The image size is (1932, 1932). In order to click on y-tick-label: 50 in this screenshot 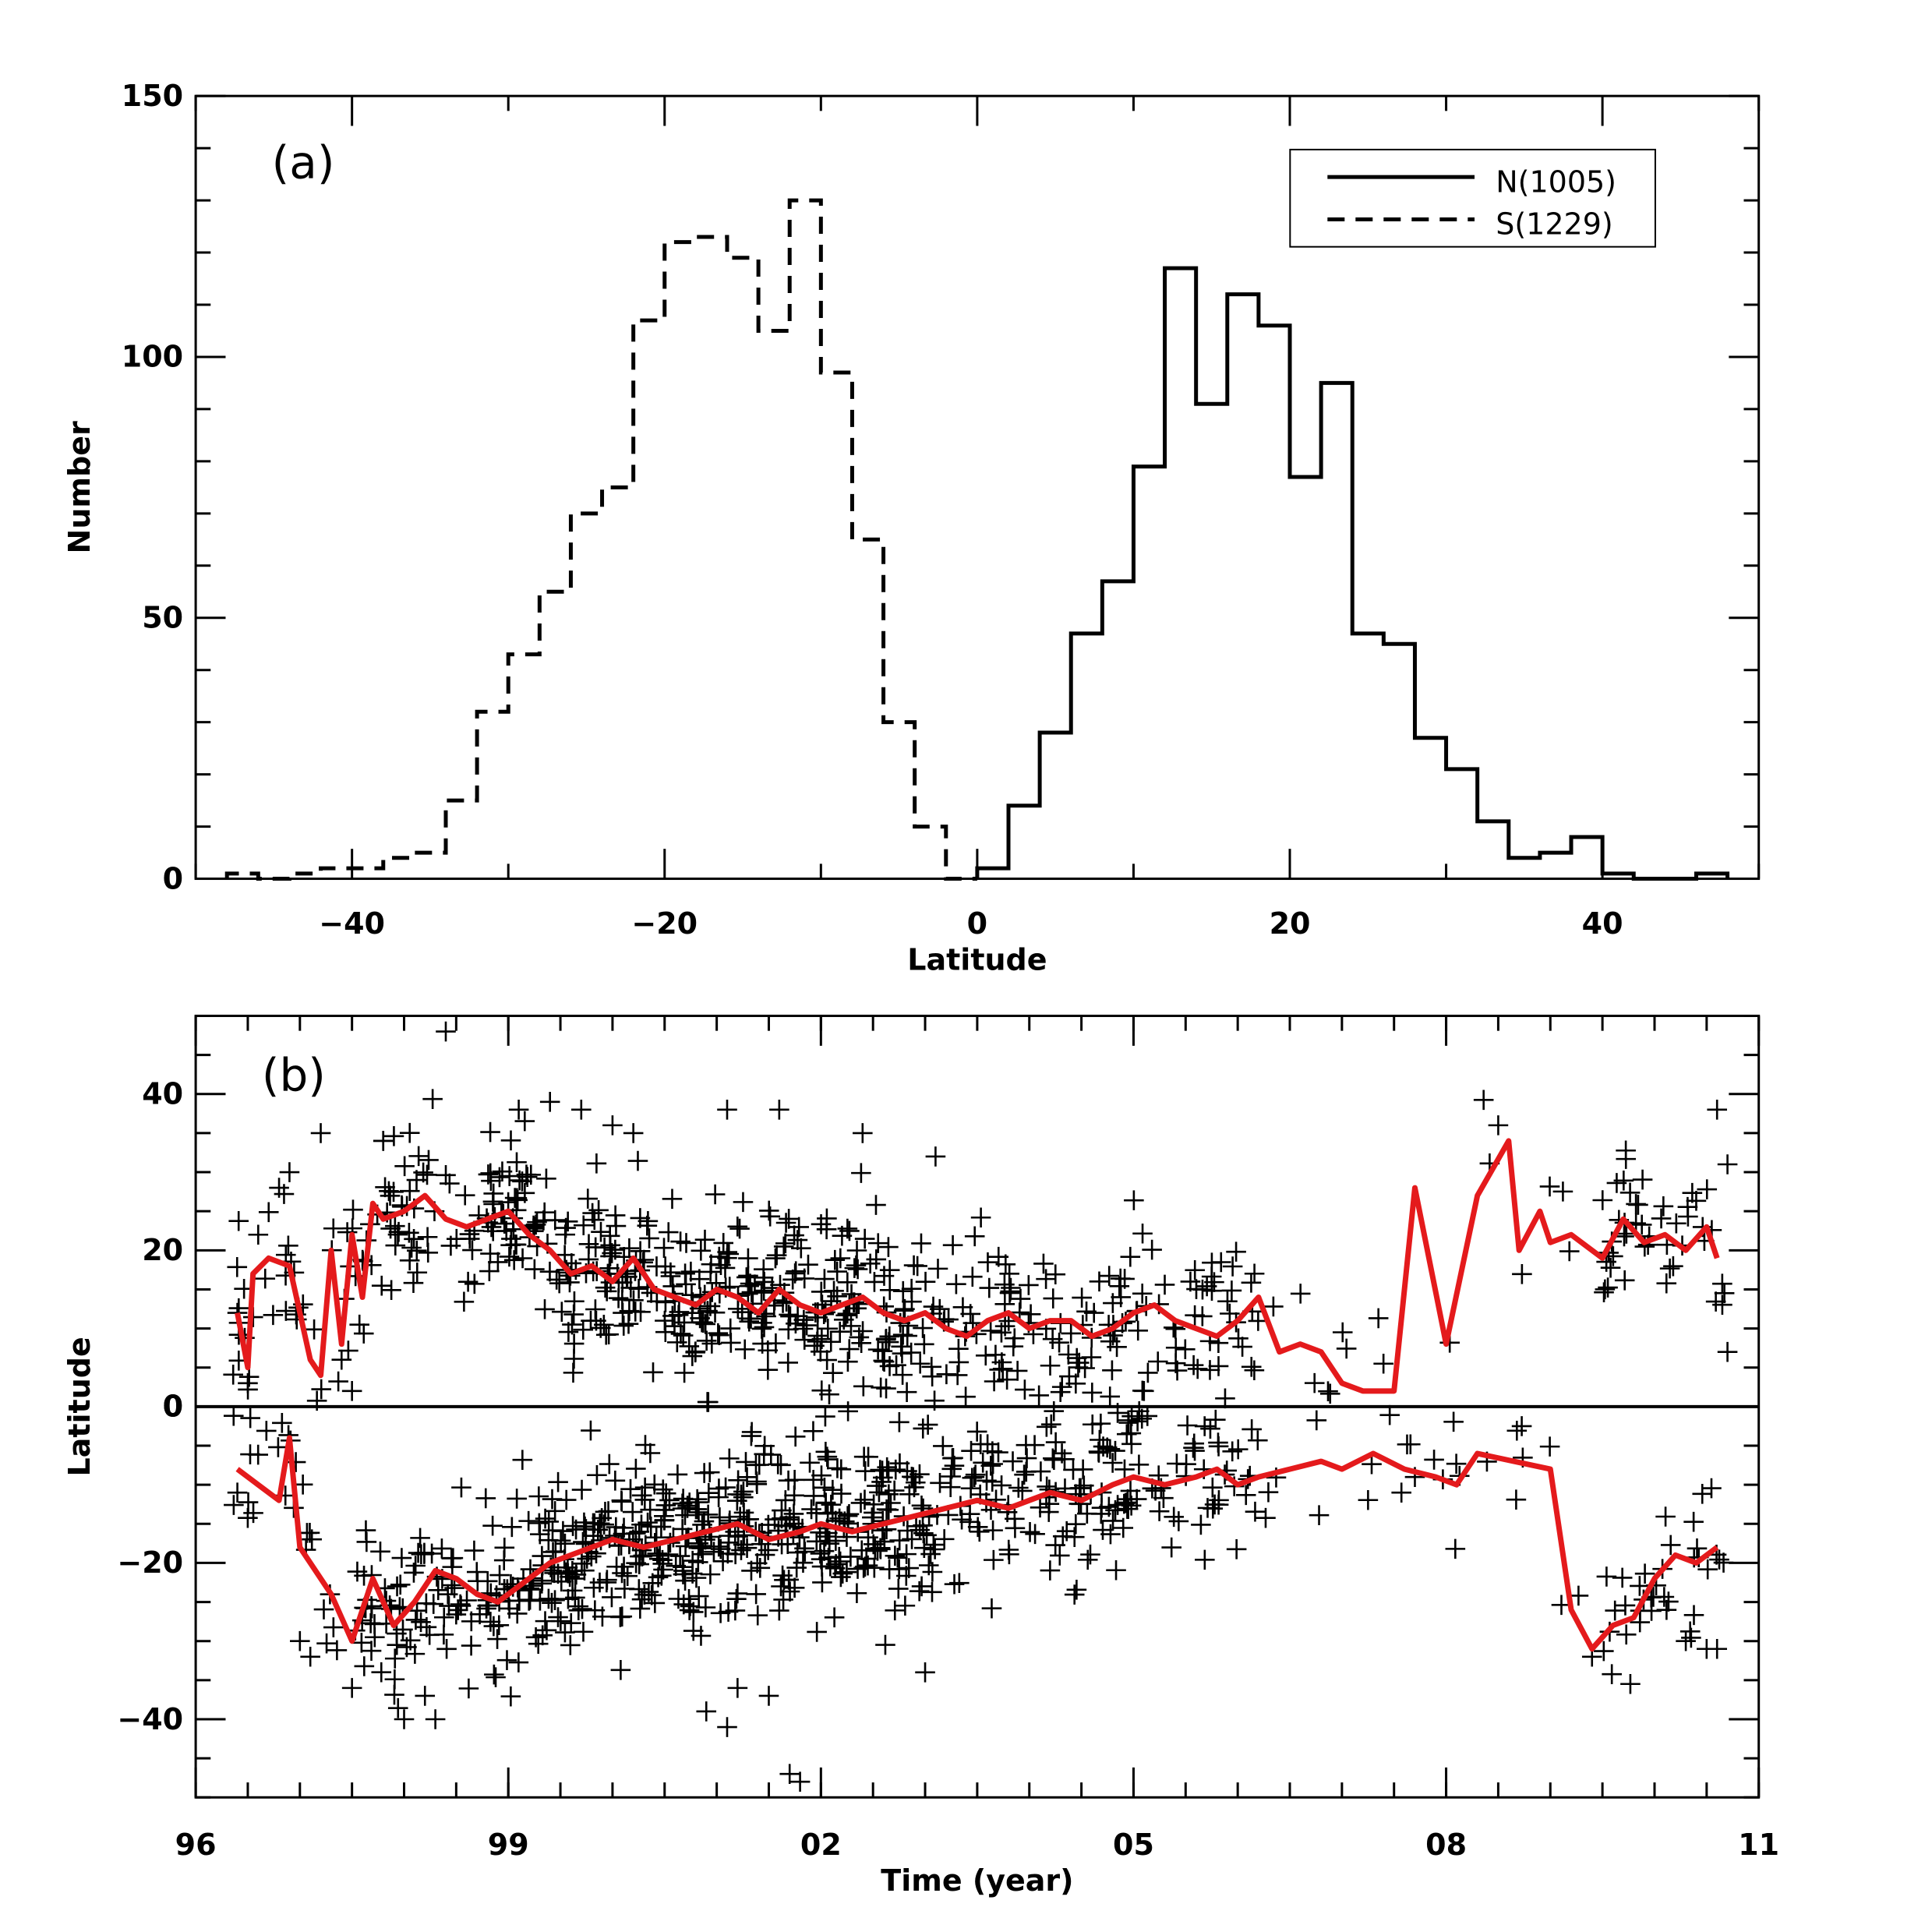, I will do `click(162, 618)`.